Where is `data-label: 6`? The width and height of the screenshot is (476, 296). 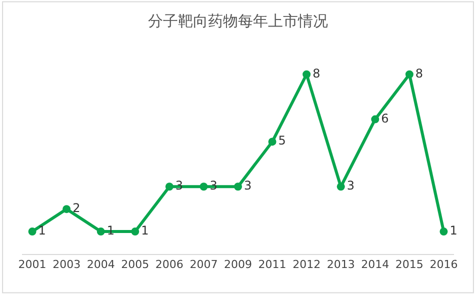
data-label: 6 is located at coordinates (385, 118).